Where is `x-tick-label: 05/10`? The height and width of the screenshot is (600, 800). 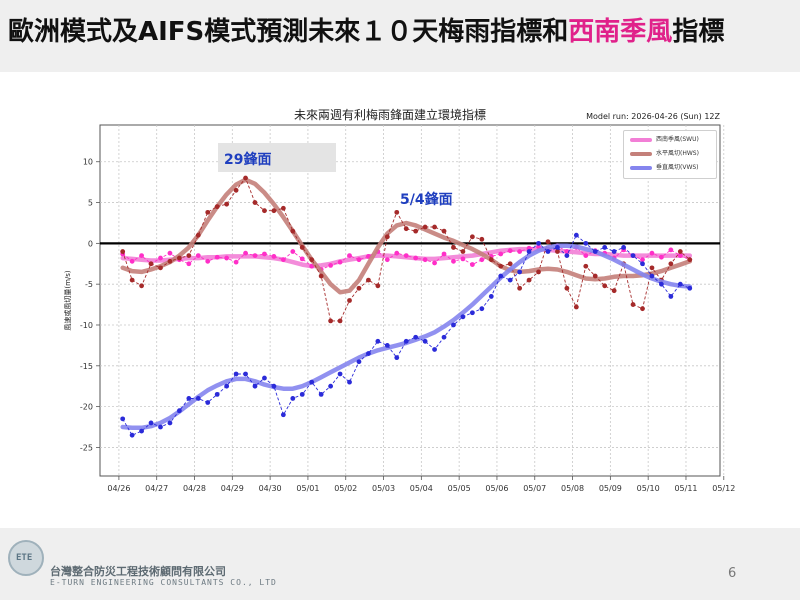
x-tick-label: 05/10 is located at coordinates (648, 488).